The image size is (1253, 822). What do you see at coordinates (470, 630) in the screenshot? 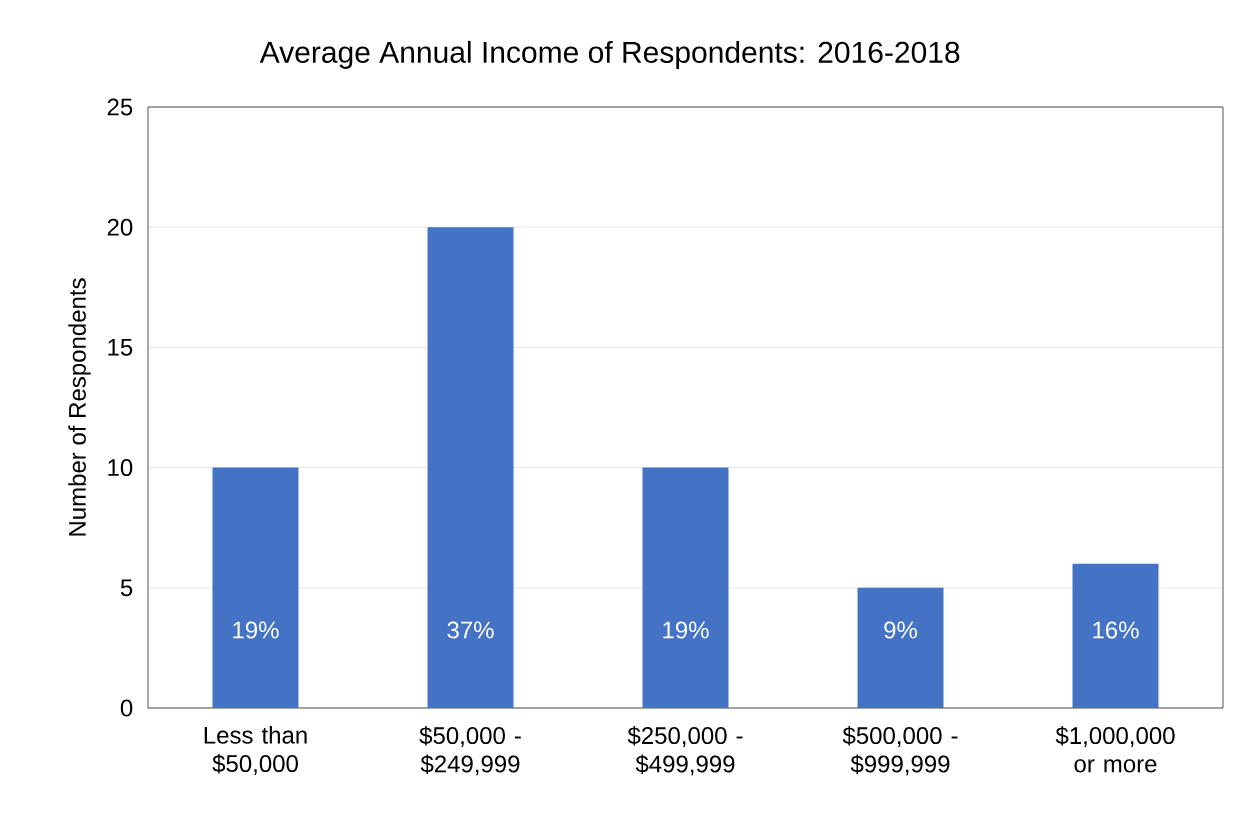
I see `annotation: 37%` at bounding box center [470, 630].